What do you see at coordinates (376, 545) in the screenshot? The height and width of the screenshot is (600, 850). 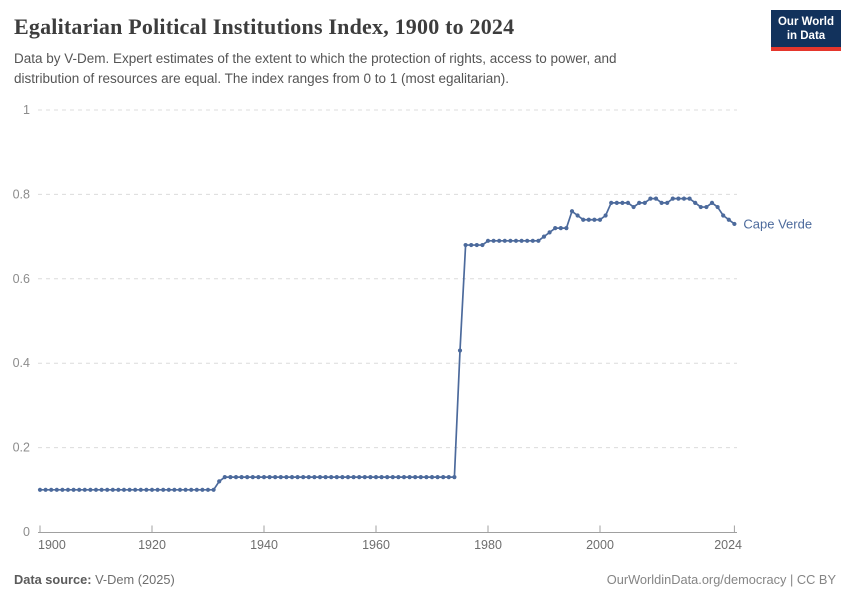 I see `x-axis-tick-label: 1960` at bounding box center [376, 545].